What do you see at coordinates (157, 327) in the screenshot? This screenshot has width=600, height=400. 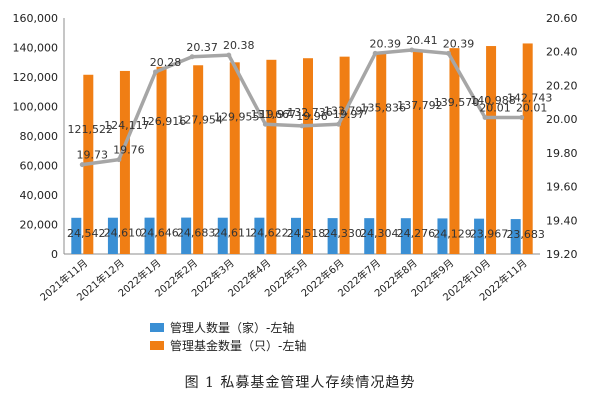 I see `legend-swatch-managers` at bounding box center [157, 327].